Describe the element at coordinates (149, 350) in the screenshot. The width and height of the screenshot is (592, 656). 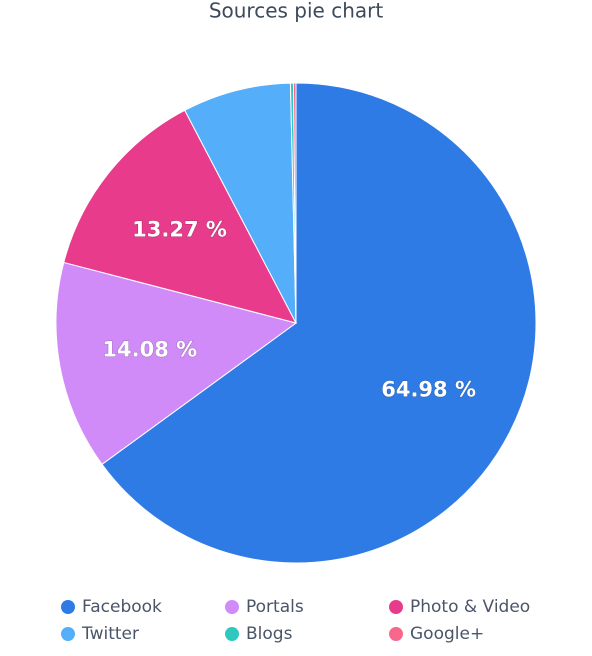
I see `data-label: 14.08 %` at that location.